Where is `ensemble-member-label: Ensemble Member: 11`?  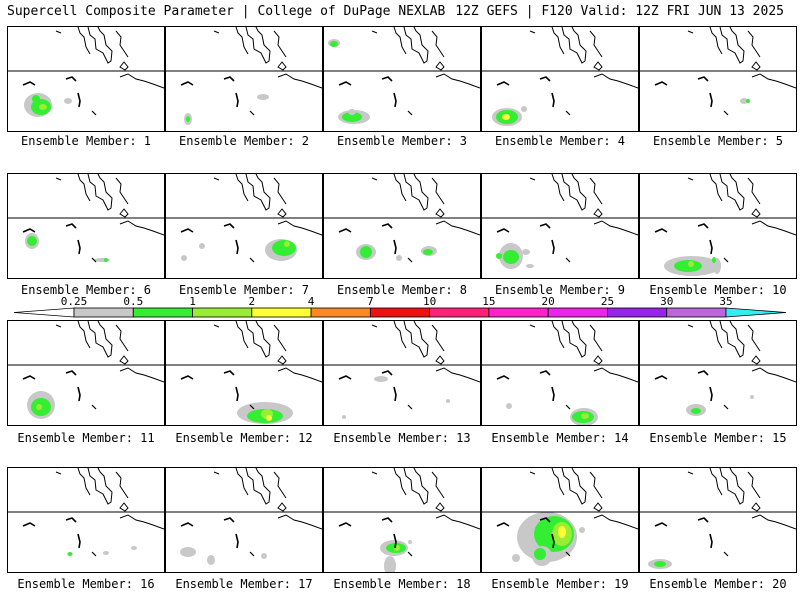 ensemble-member-label: Ensemble Member: 11 is located at coordinates (86, 438).